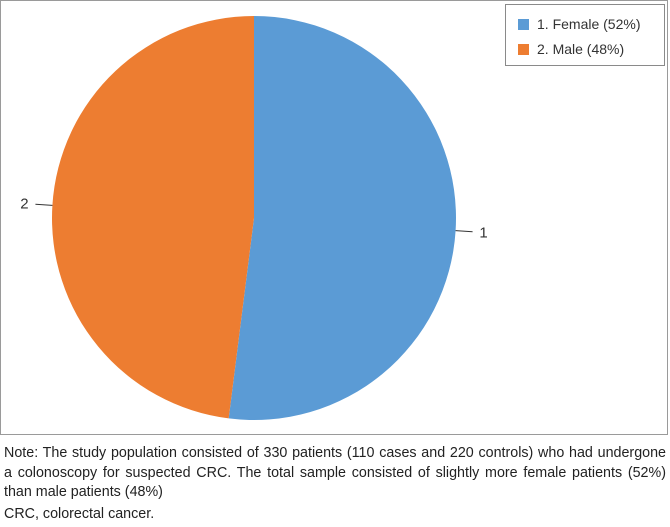  I want to click on slice-label-2: 2, so click(24, 204).